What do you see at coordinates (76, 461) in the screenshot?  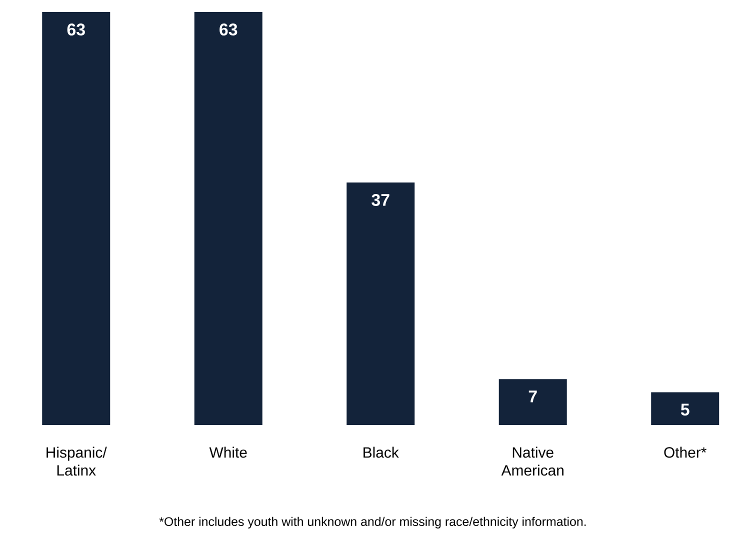 I see `x-tick-label: Hispanic/ Latinx` at bounding box center [76, 461].